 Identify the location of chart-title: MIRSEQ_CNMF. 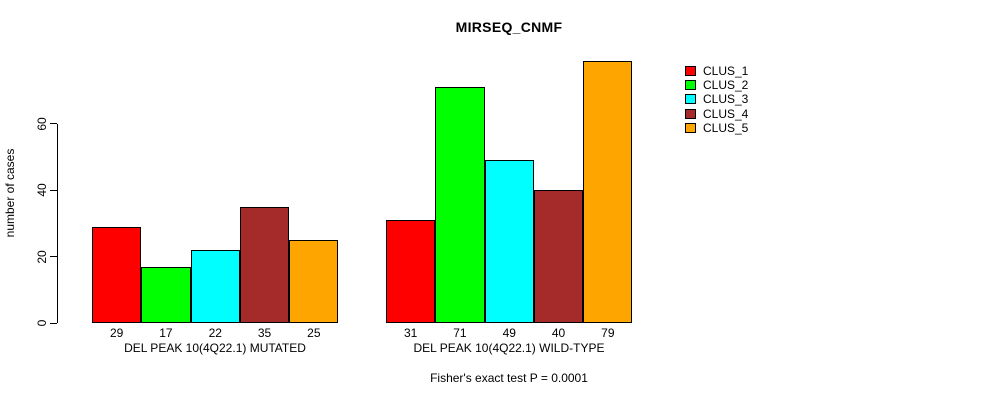
(509, 27).